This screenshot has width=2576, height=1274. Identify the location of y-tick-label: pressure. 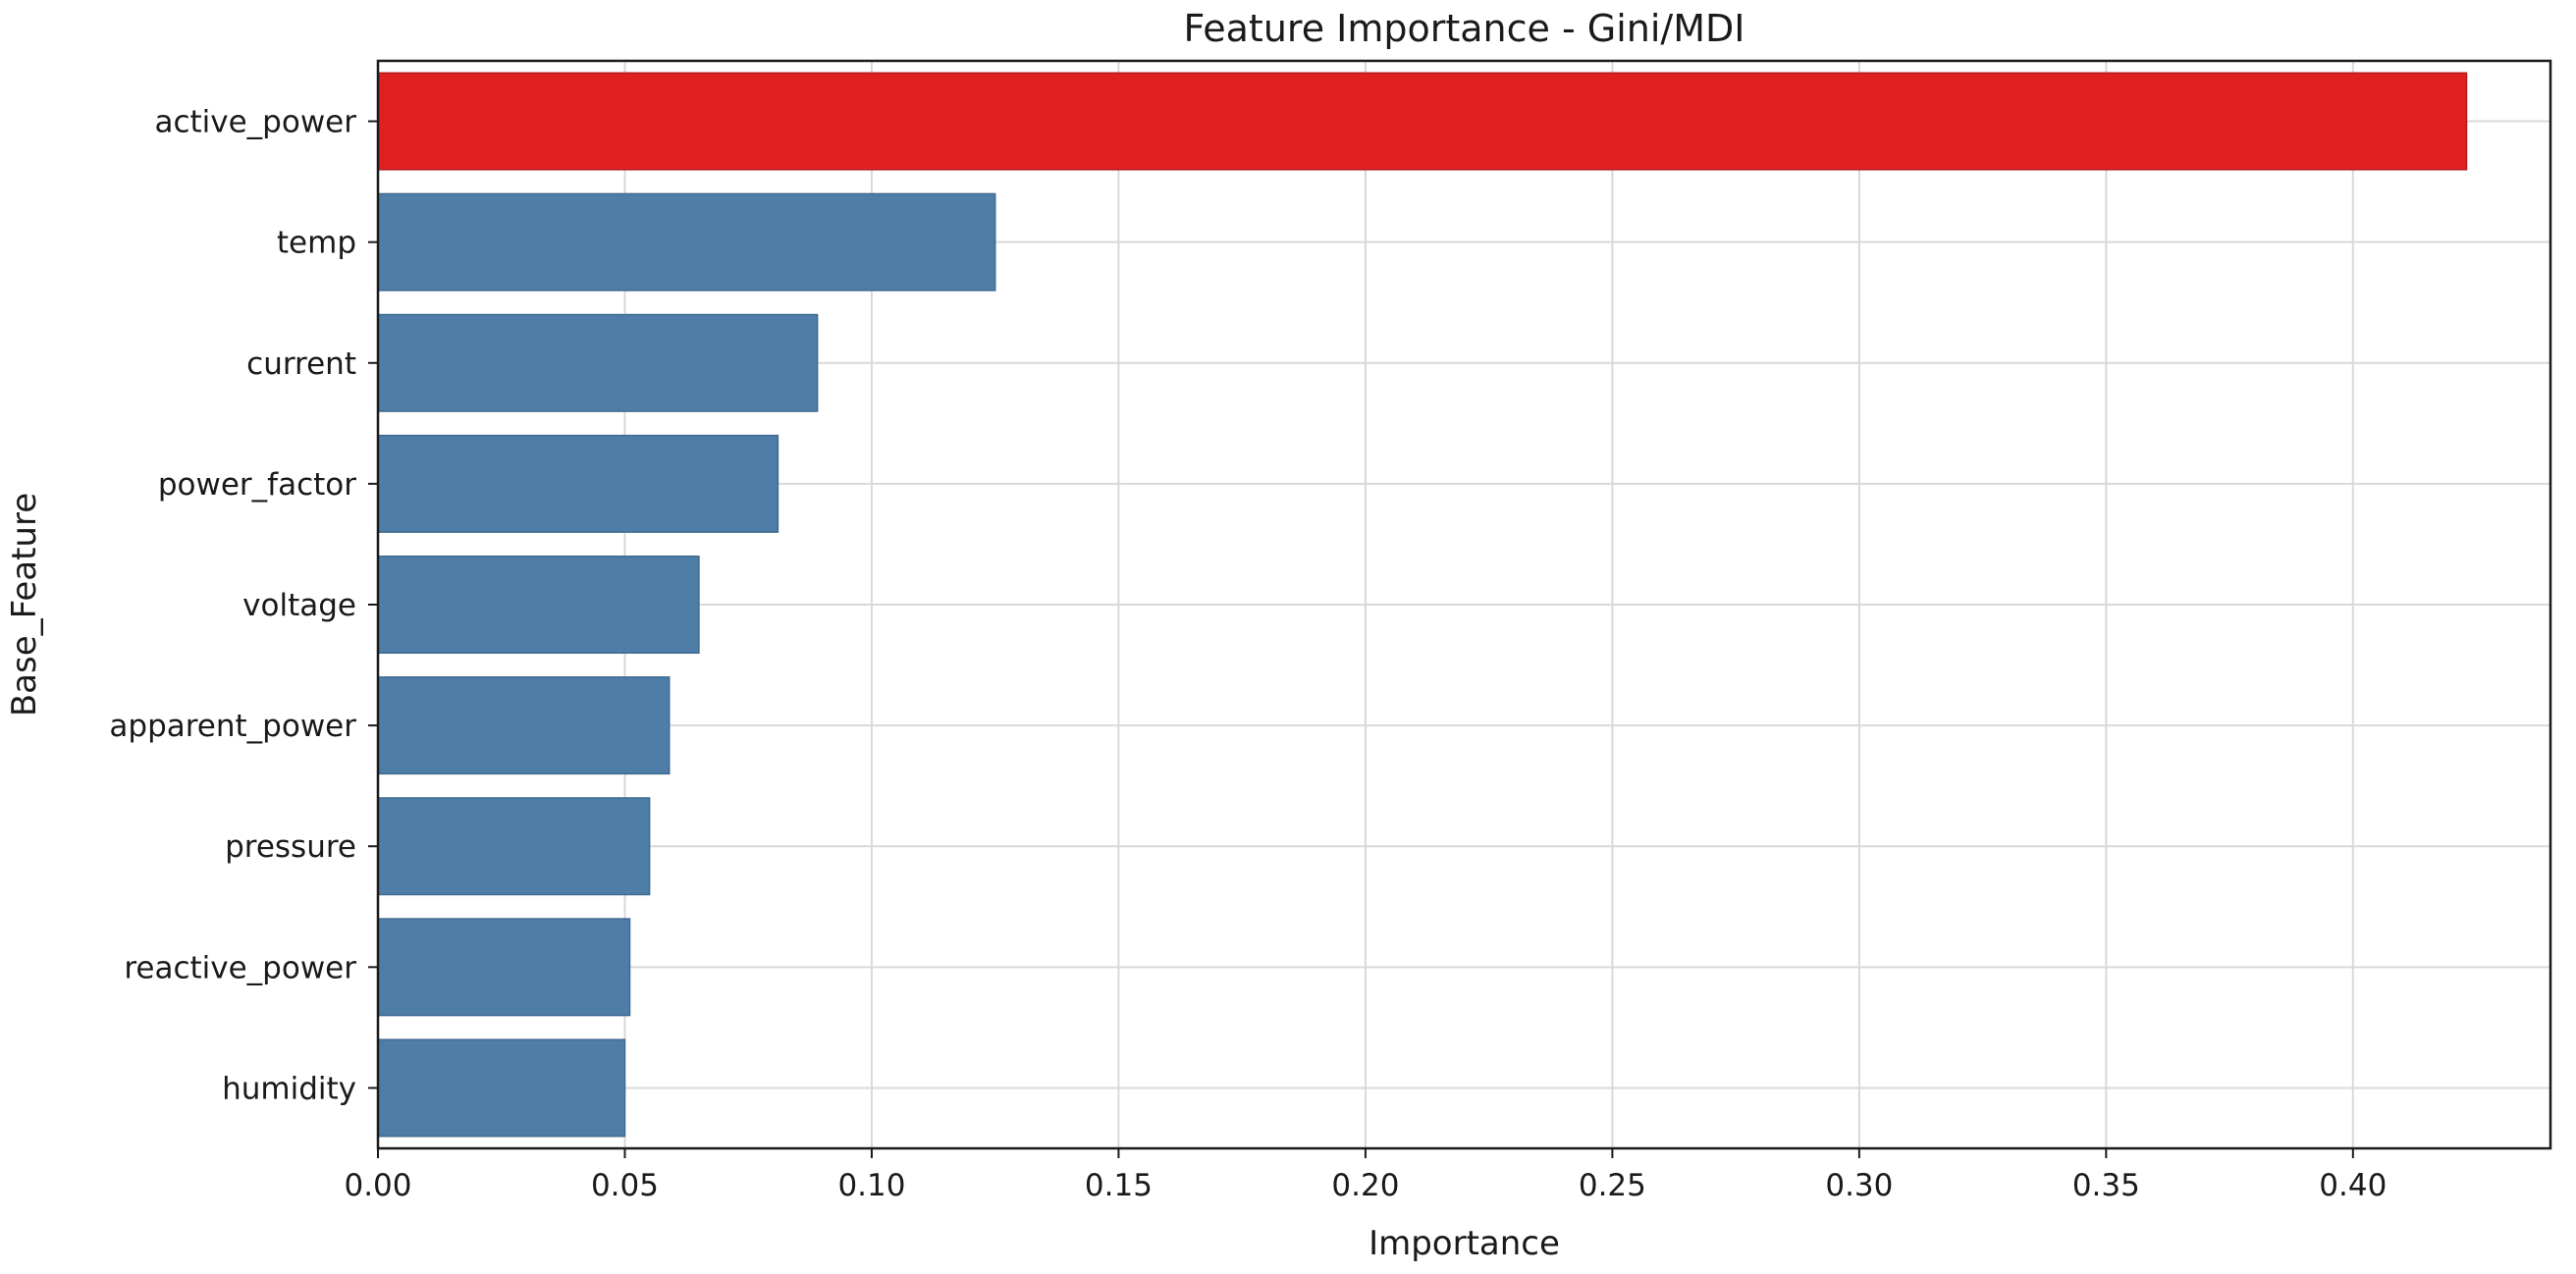
(290, 847).